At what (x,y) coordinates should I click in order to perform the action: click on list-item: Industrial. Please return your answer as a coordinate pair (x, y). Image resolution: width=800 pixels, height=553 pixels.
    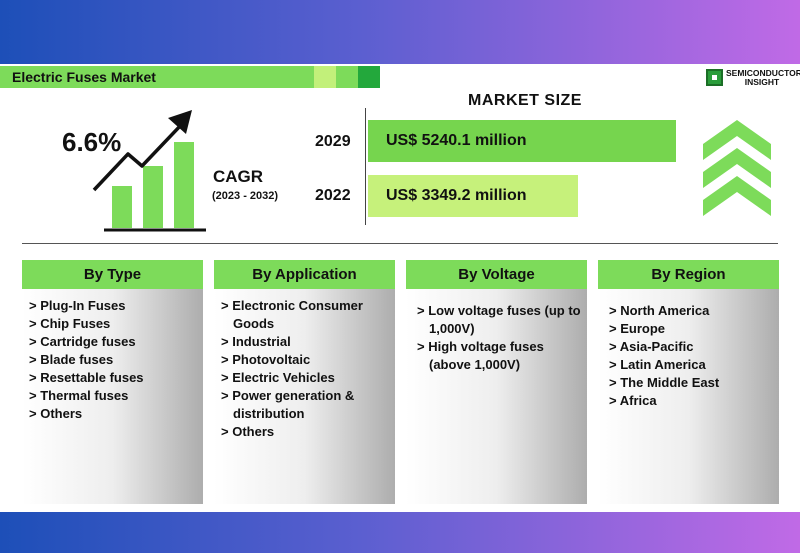
    Looking at the image, I should click on (306, 342).